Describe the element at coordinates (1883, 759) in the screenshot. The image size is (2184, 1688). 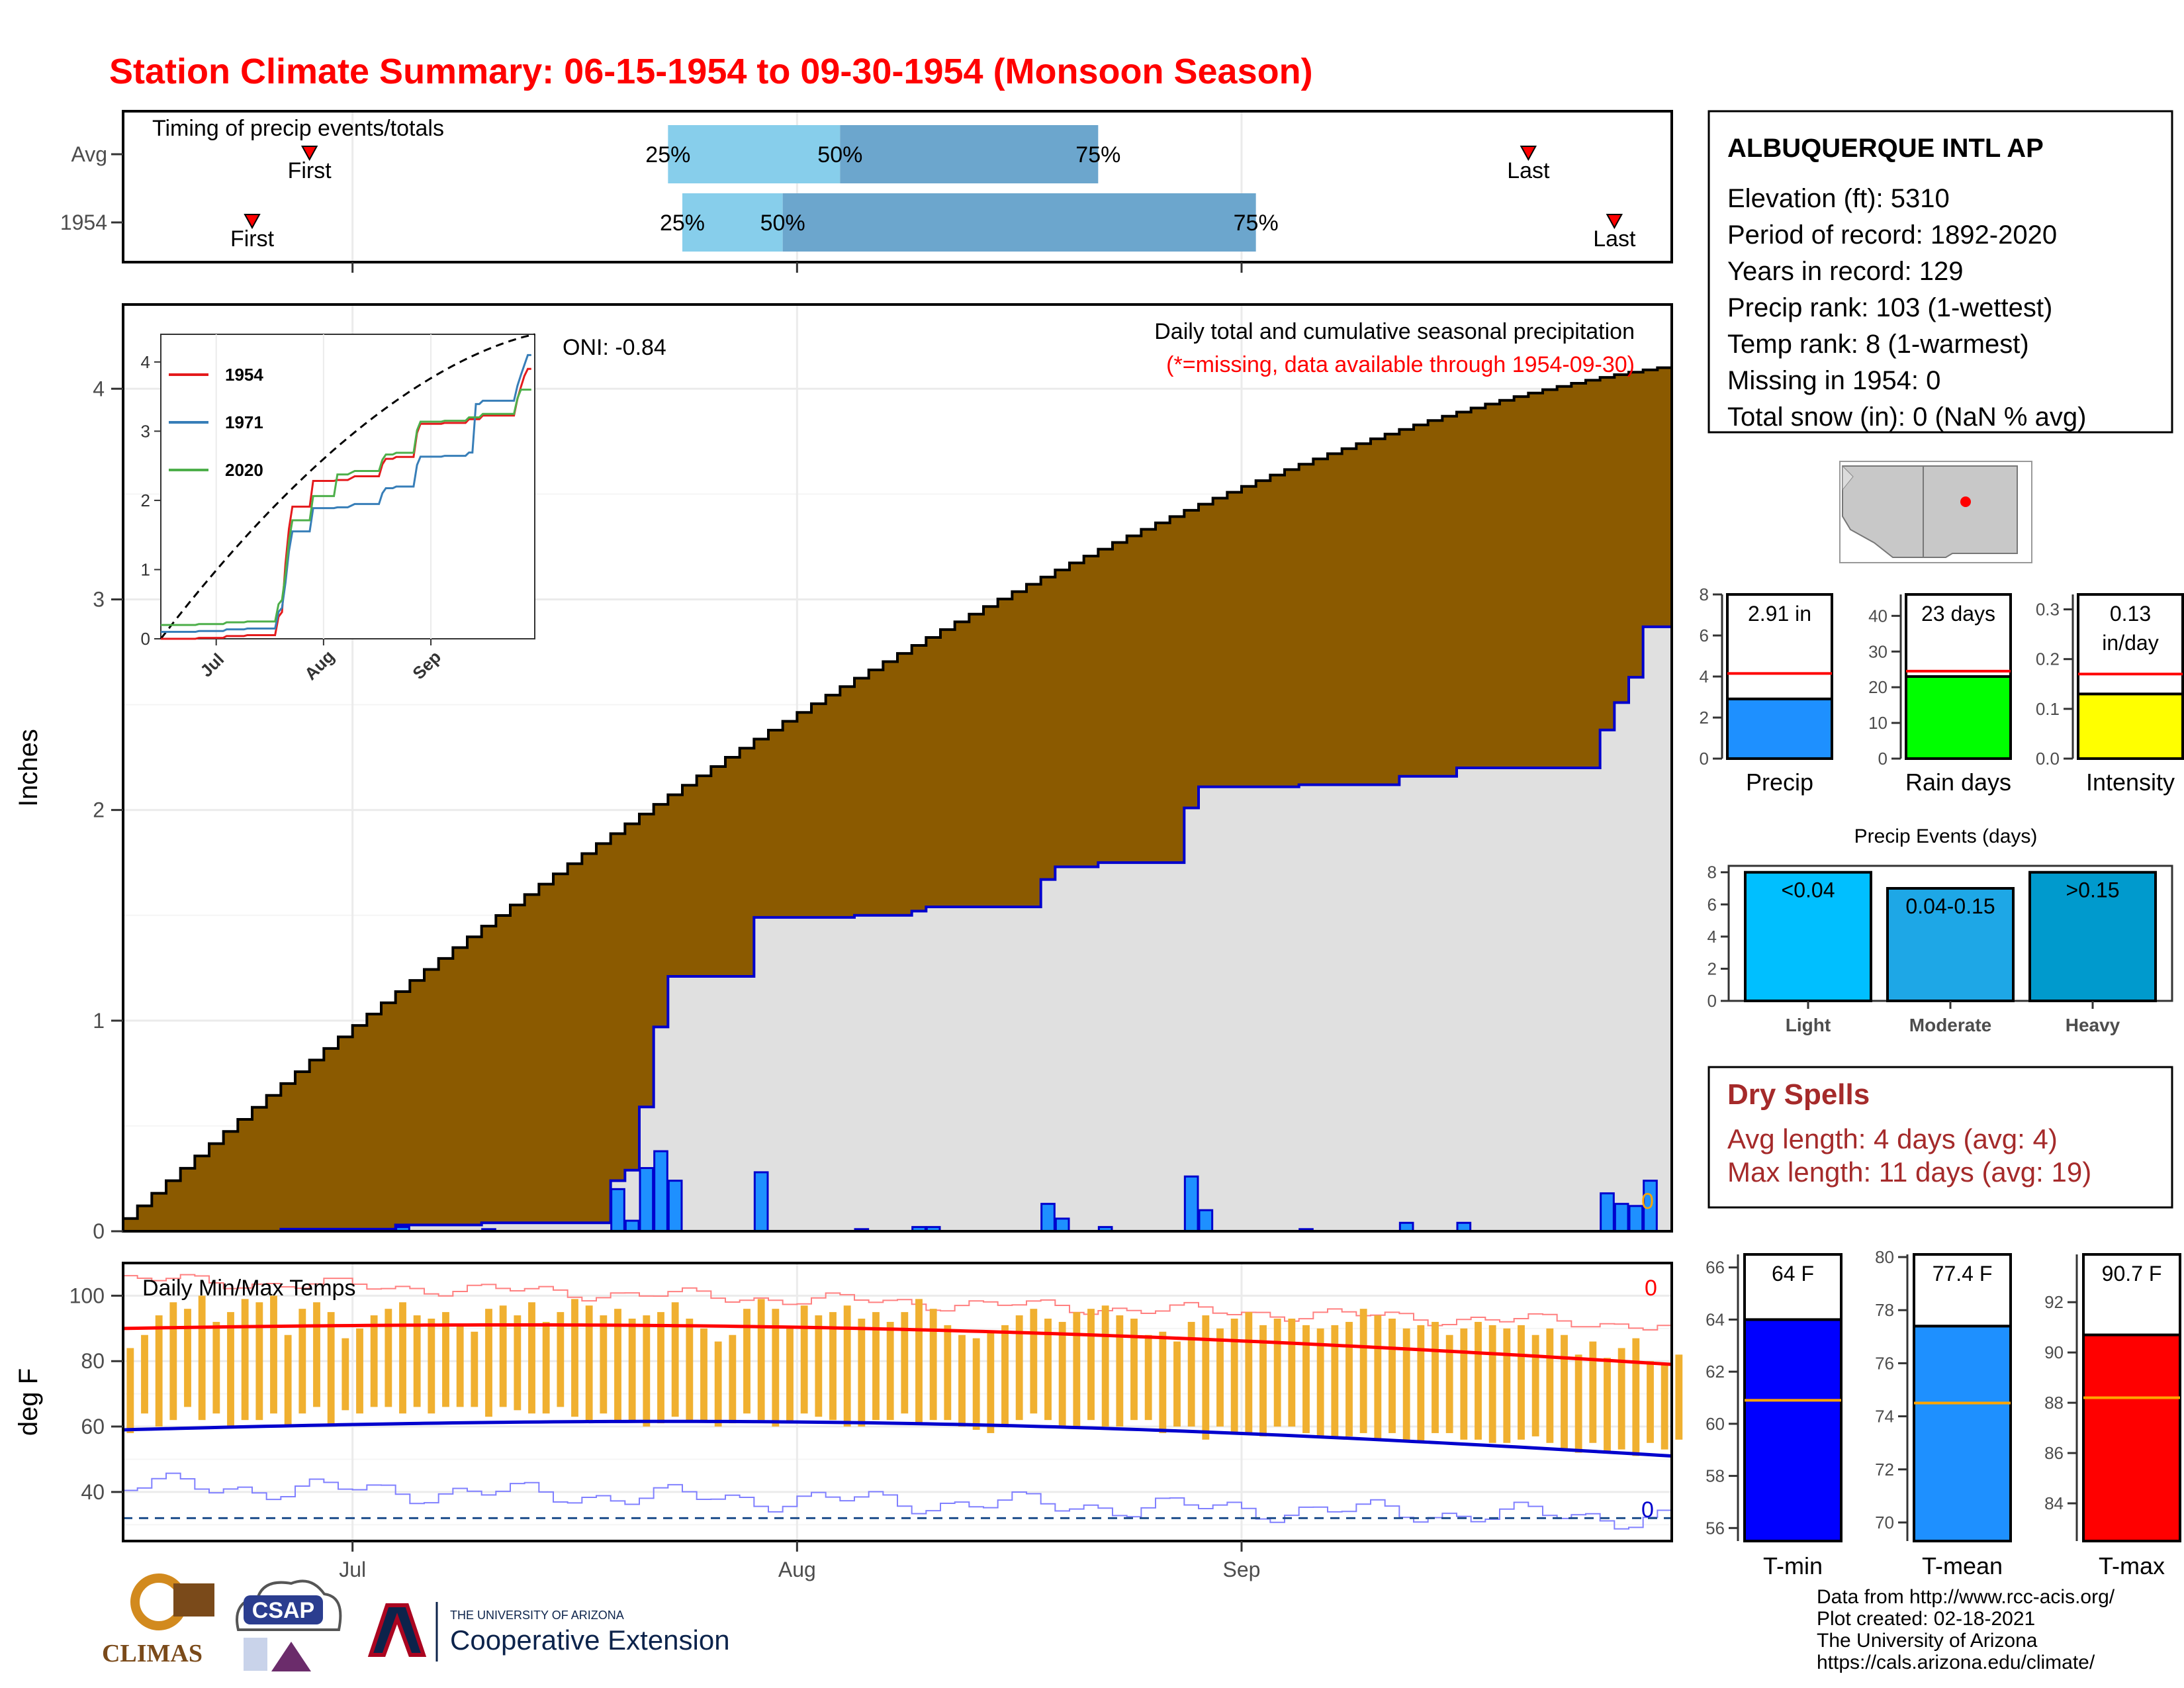
I see `summary-y-tick-label: 0` at that location.